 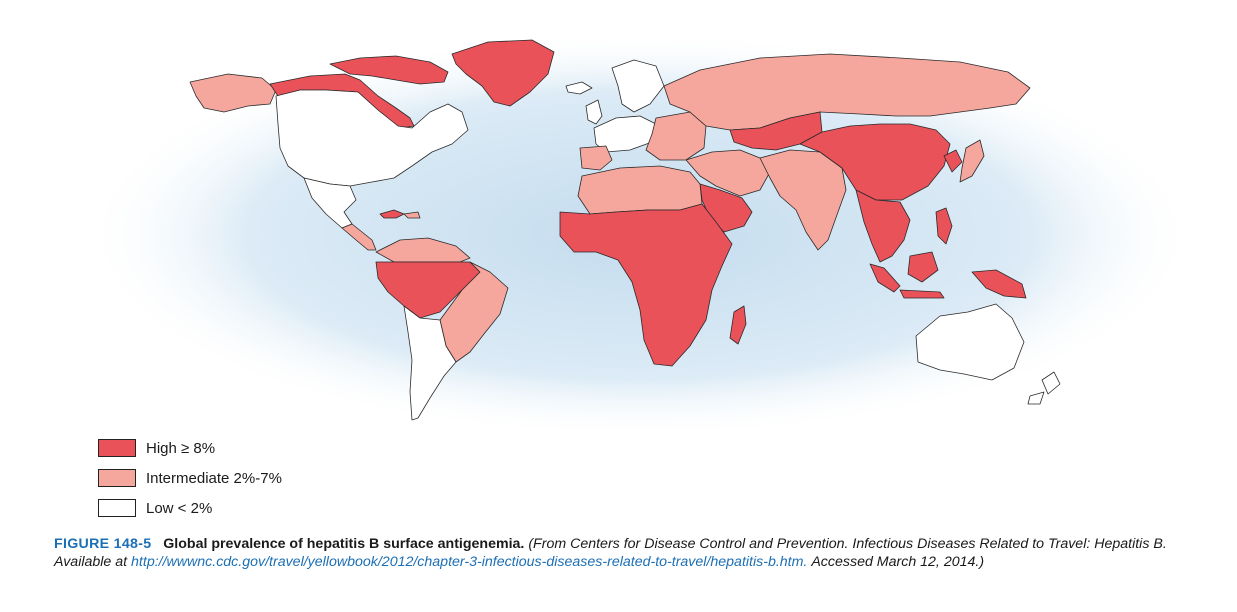 I want to click on legend-item-intermediate: Intermediate 2%-7%, so click(x=190, y=478).